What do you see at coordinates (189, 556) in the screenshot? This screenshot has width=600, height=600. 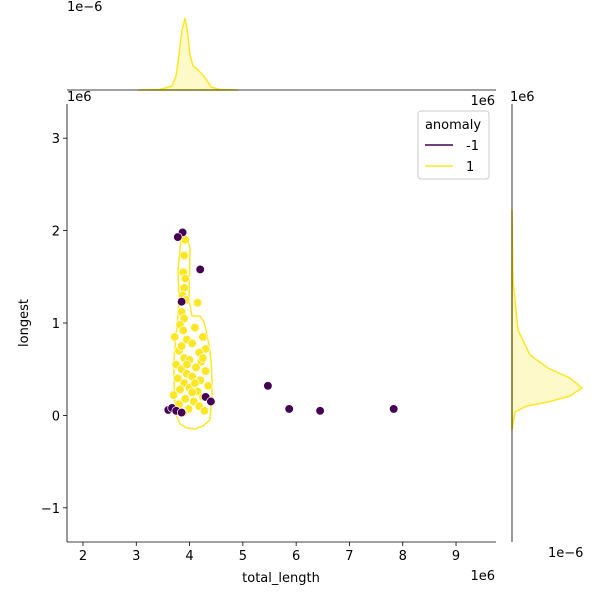 I see `x-tick-label: 4` at bounding box center [189, 556].